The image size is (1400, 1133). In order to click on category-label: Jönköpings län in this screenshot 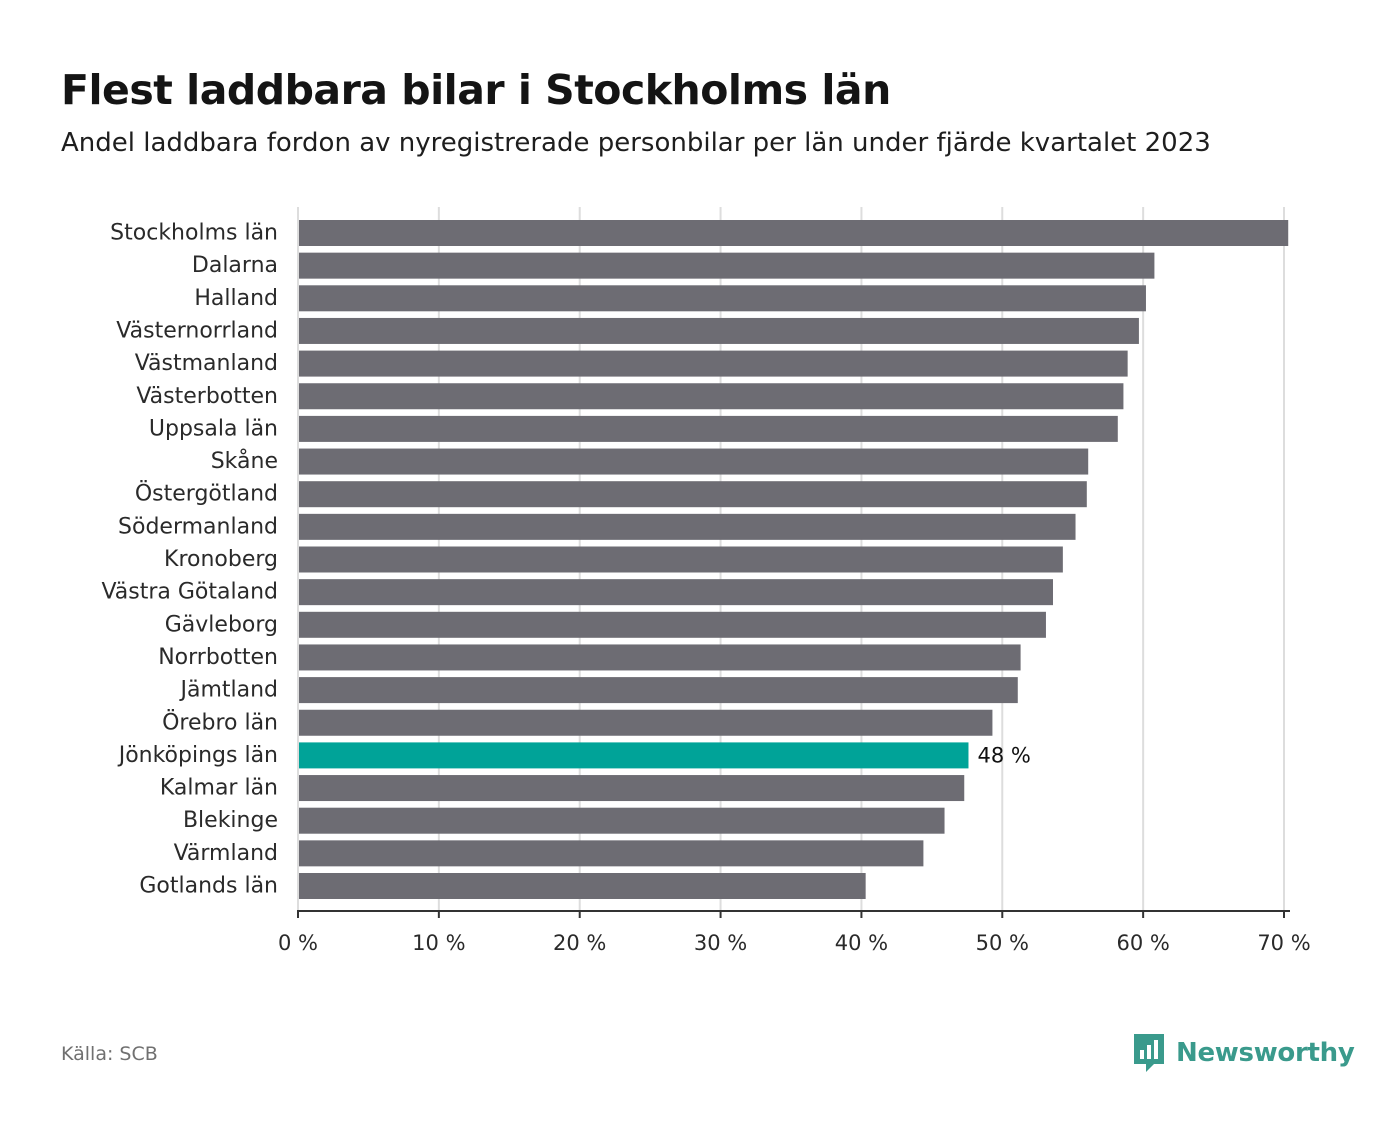, I will do `click(197, 755)`.